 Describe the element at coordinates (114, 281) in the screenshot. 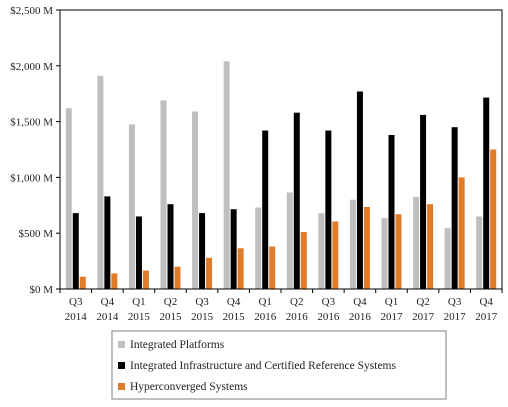

I see `bar-3-q4-2014` at that location.